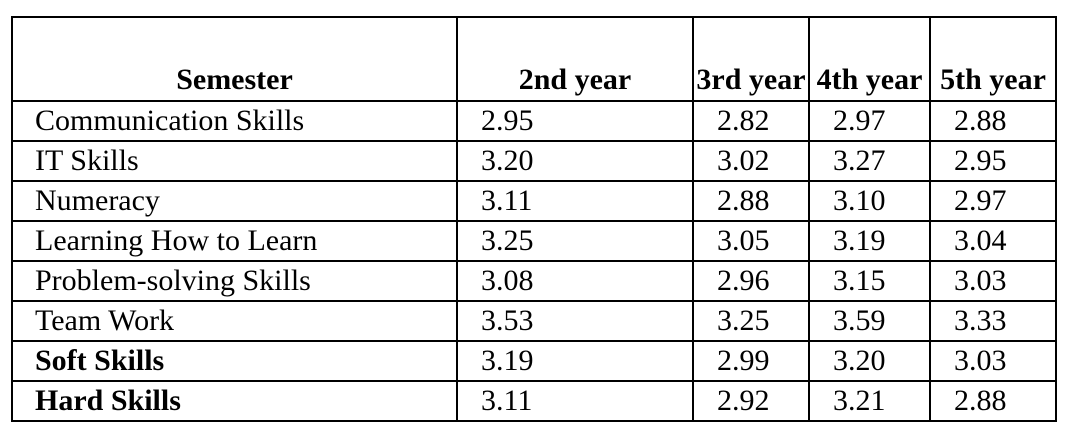  I want to click on score-cell: 3.59, so click(869, 321).